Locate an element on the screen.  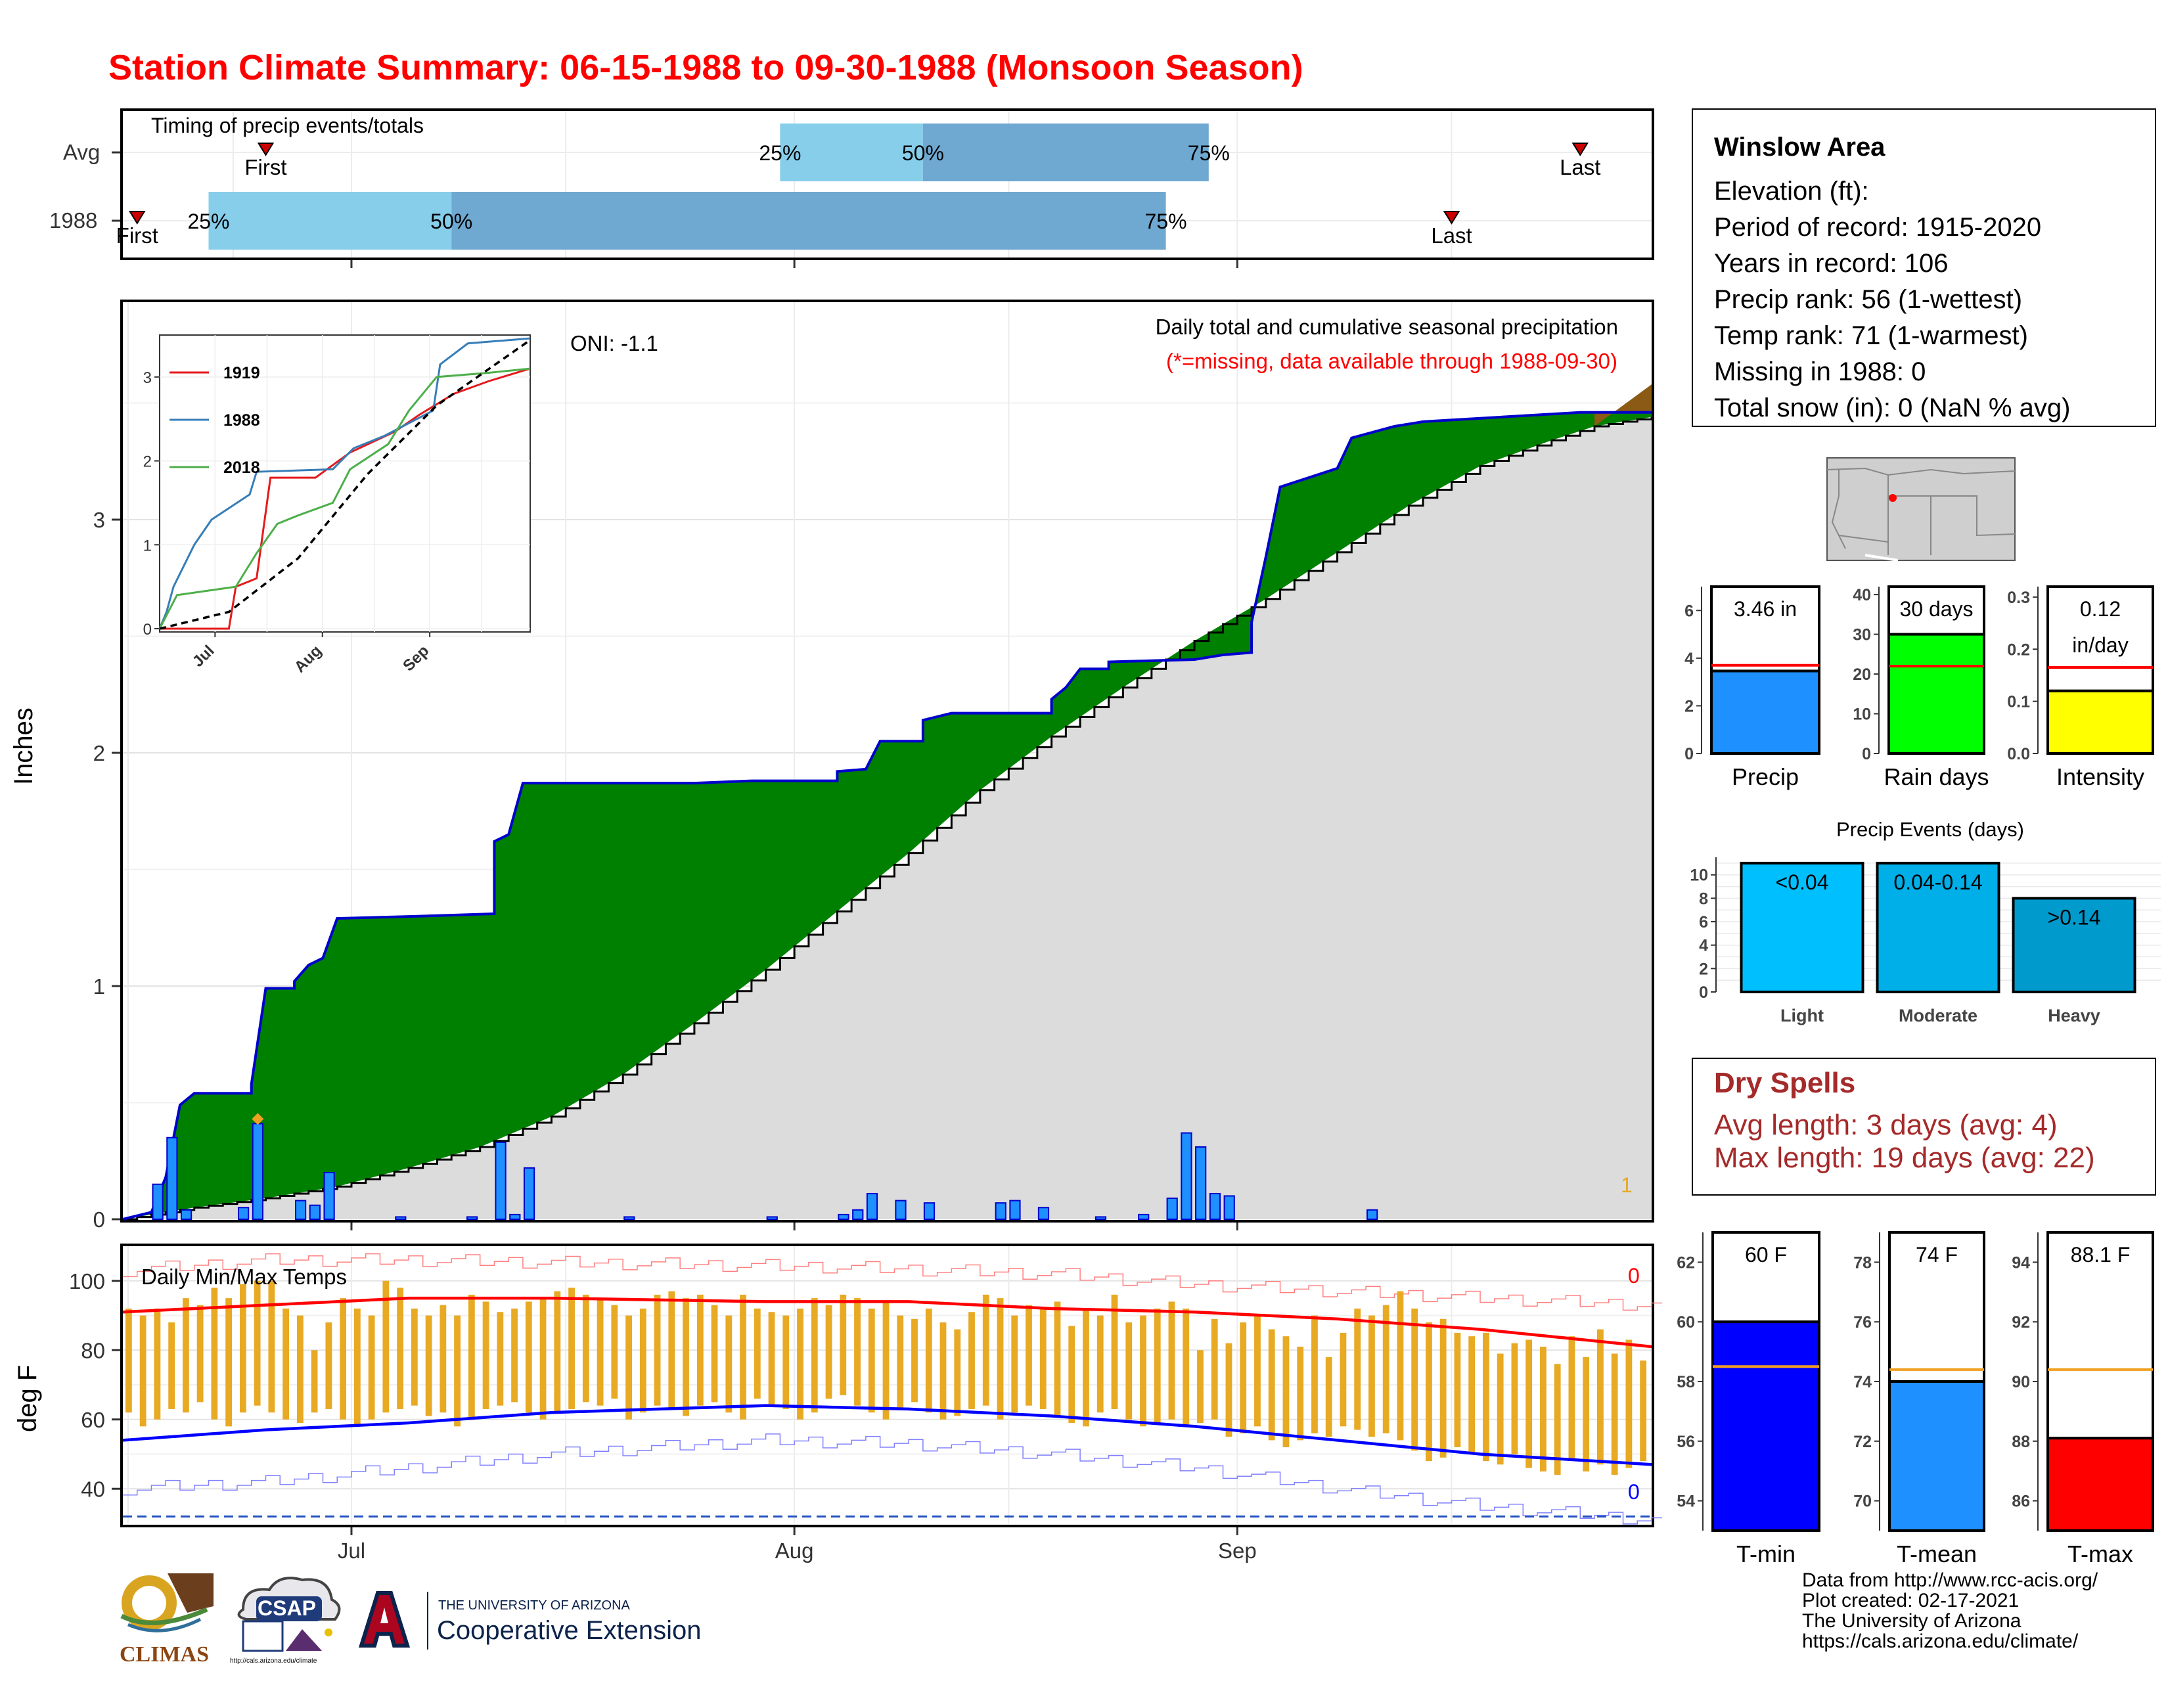
station-missing: Missing in 1988: 0 is located at coordinates (1820, 371).